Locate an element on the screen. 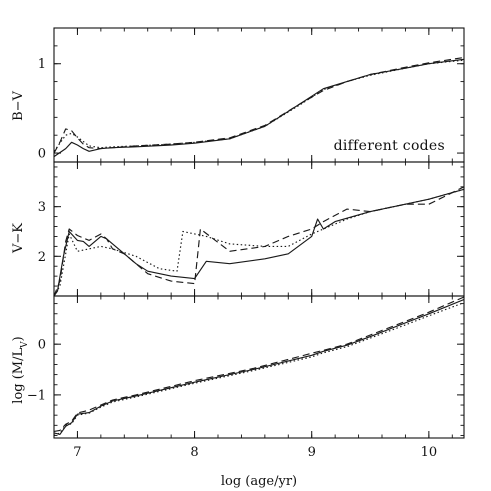  y-tick-label-bv-1: 1 is located at coordinates (42, 64).